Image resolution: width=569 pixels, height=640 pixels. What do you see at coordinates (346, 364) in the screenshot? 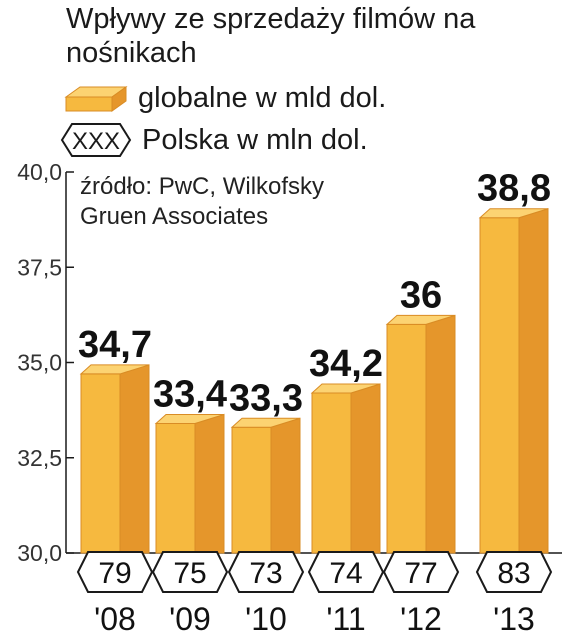
I see `data-label-global-3: 34,2` at bounding box center [346, 364].